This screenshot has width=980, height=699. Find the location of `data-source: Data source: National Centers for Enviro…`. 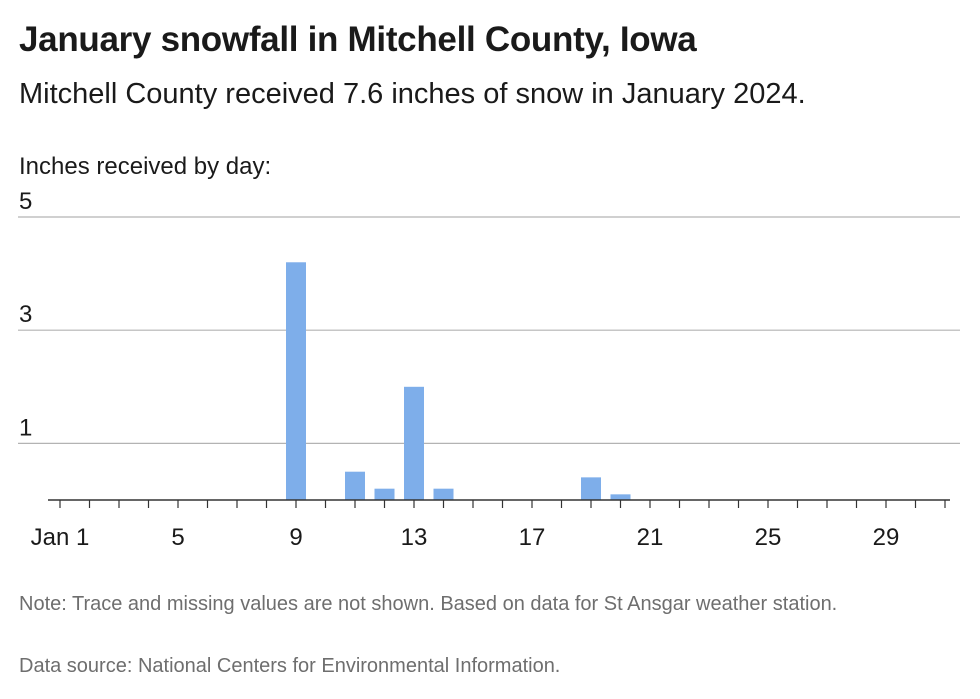

data-source: Data source: National Centers for Enviro… is located at coordinates (290, 666).